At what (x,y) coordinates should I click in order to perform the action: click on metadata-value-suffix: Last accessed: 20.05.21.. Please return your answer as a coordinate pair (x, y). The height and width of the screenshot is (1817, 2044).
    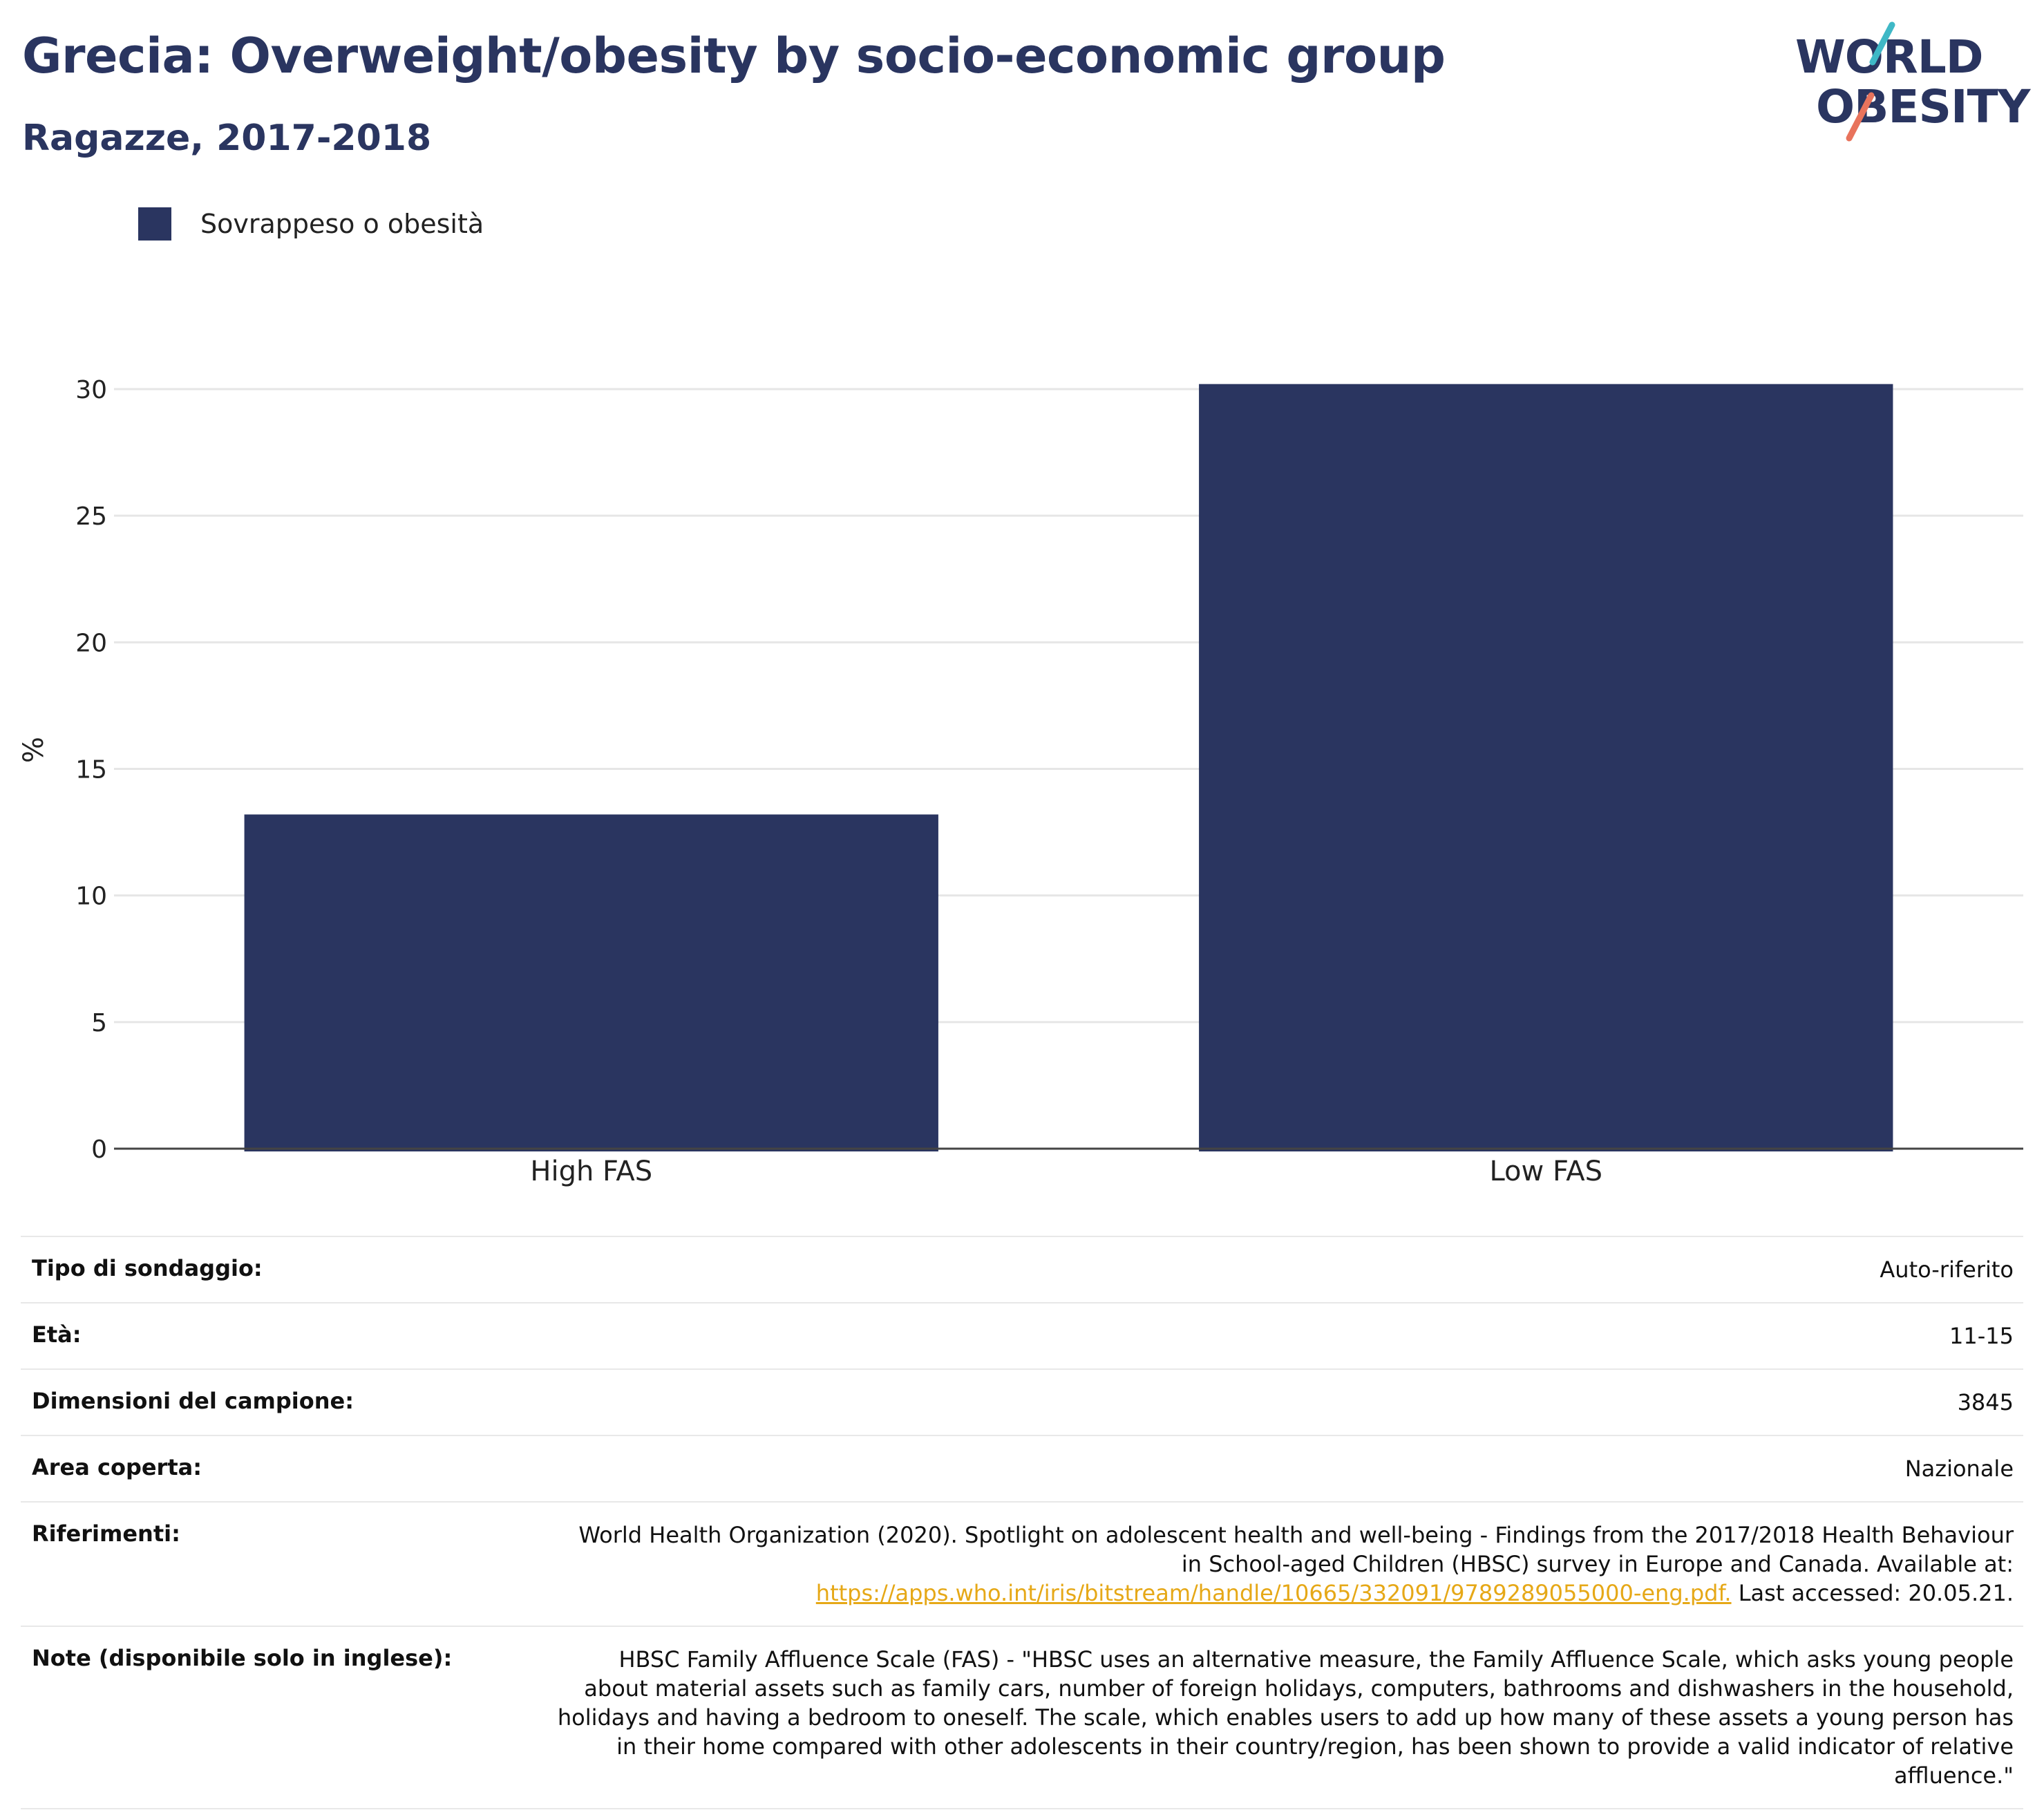
    Looking at the image, I should click on (1872, 1593).